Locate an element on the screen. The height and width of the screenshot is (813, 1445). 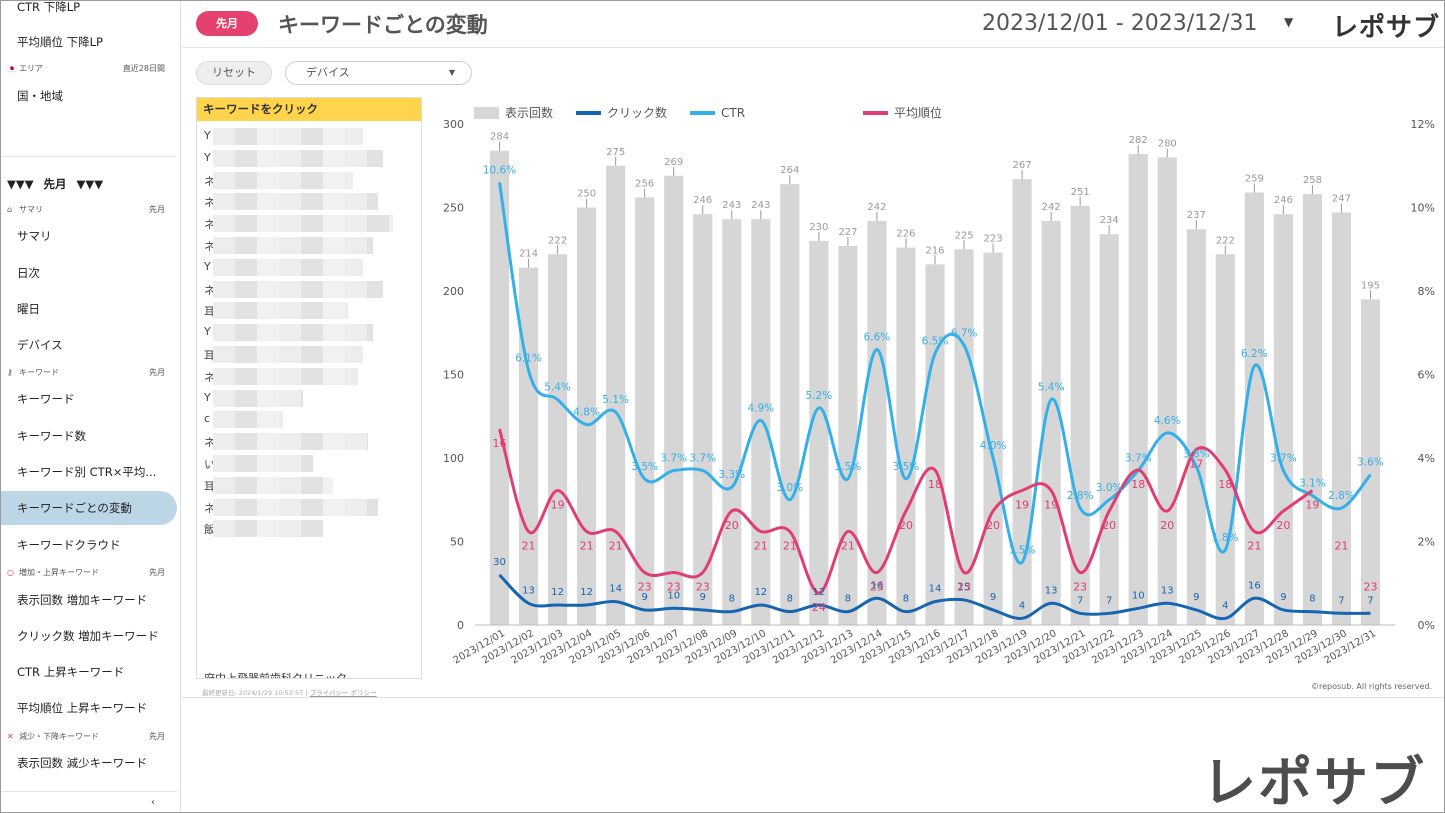
position-data-label: 19 is located at coordinates (1051, 505).